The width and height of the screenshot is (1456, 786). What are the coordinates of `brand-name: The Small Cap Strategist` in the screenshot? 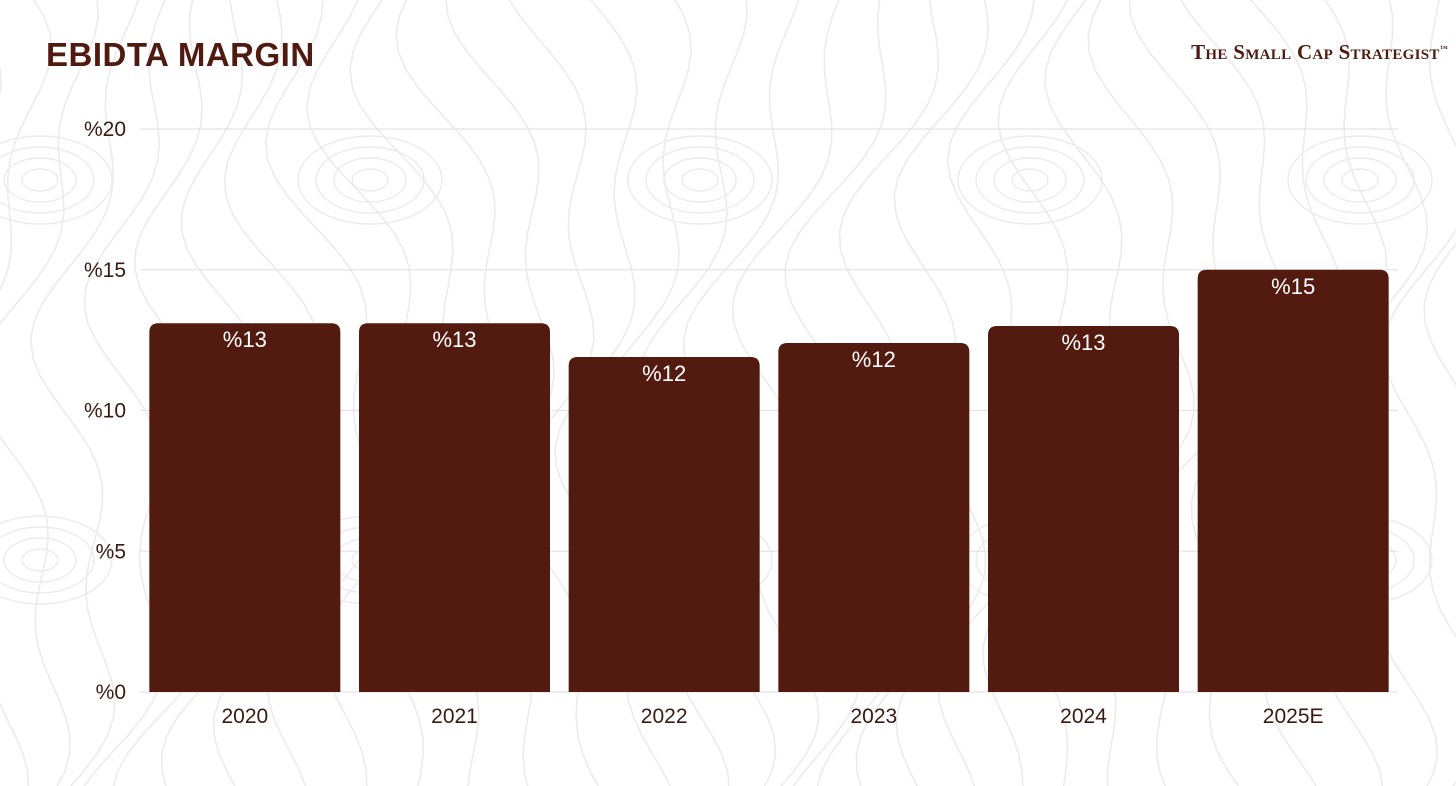 It's located at (1315, 52).